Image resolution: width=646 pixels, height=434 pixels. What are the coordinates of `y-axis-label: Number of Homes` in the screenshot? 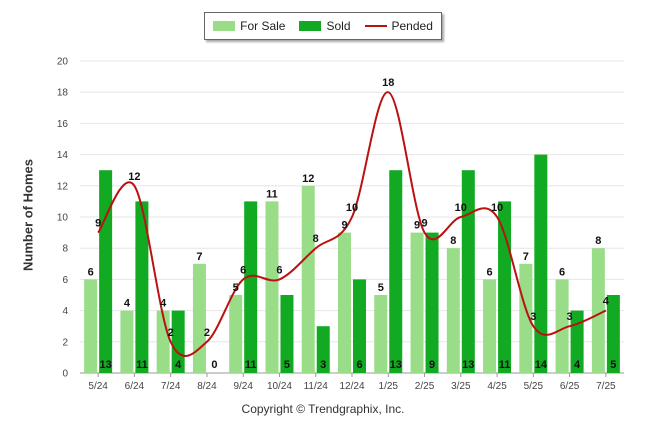 It's located at (28, 215).